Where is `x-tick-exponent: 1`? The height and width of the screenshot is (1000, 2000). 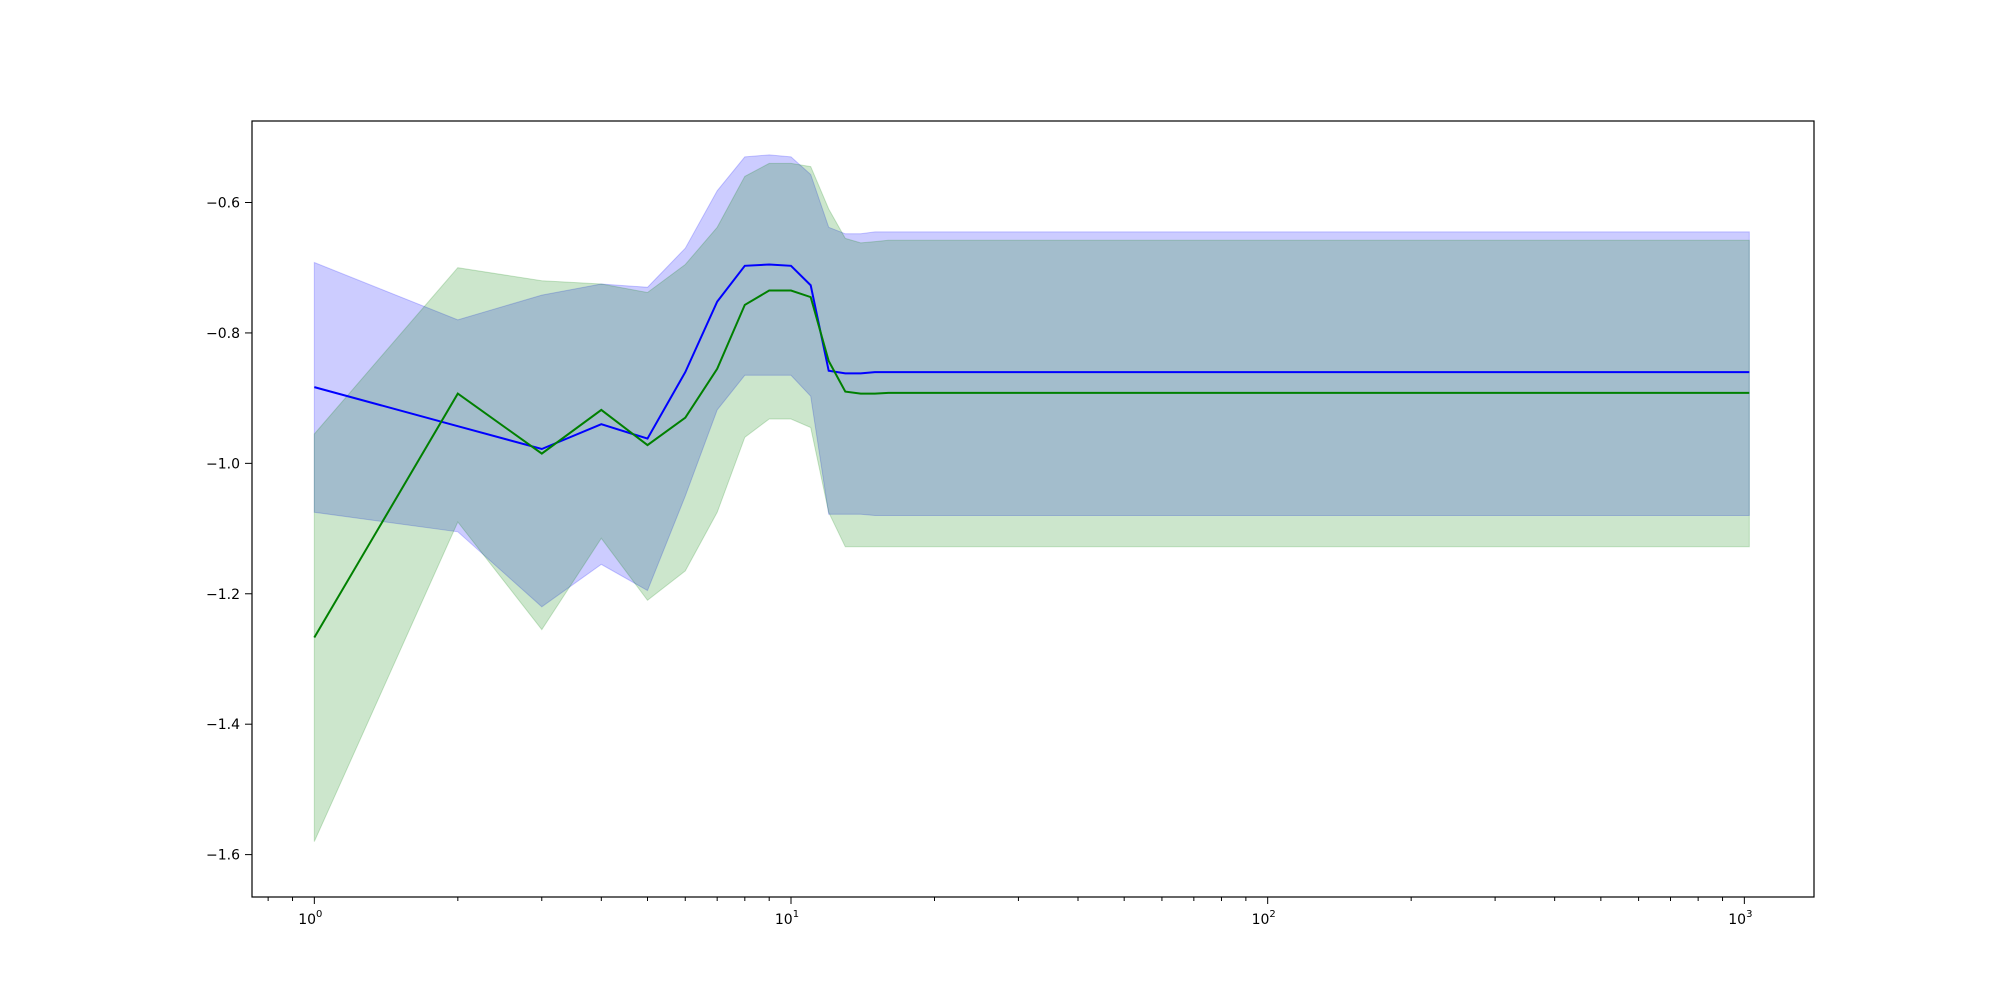
x-tick-exponent: 1 is located at coordinates (796, 914).